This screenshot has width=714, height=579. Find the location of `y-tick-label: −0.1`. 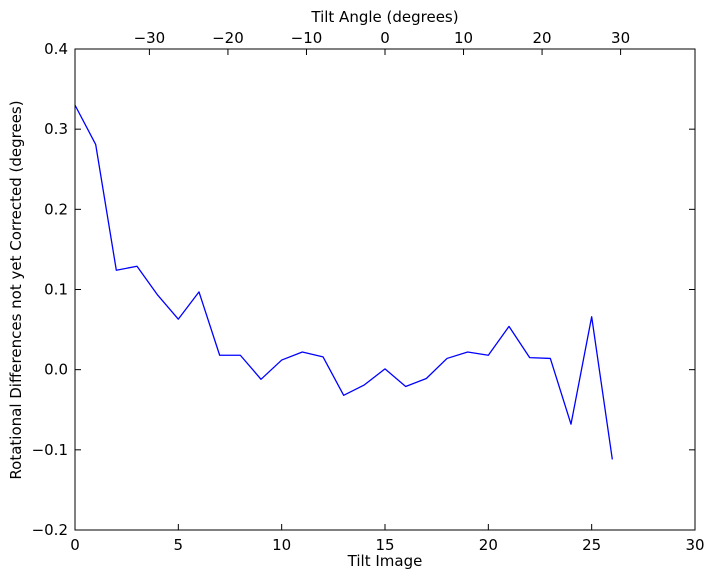

y-tick-label: −0.1 is located at coordinates (50, 450).